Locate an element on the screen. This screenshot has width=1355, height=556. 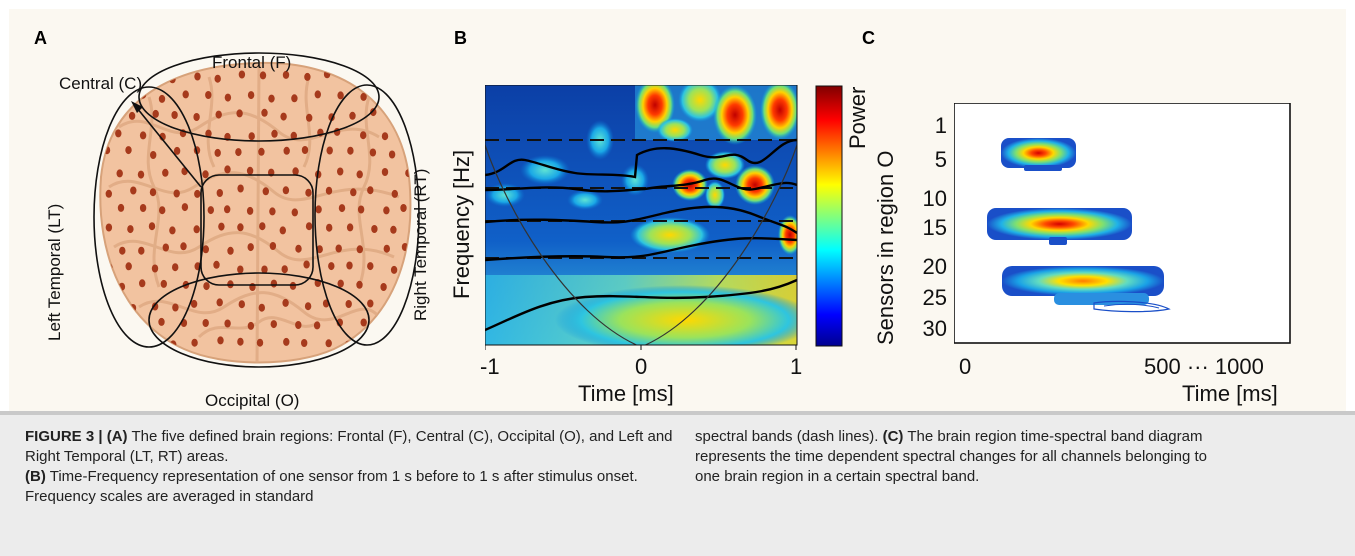
frontal-label: Frontal (F) is located at coordinates (252, 62).